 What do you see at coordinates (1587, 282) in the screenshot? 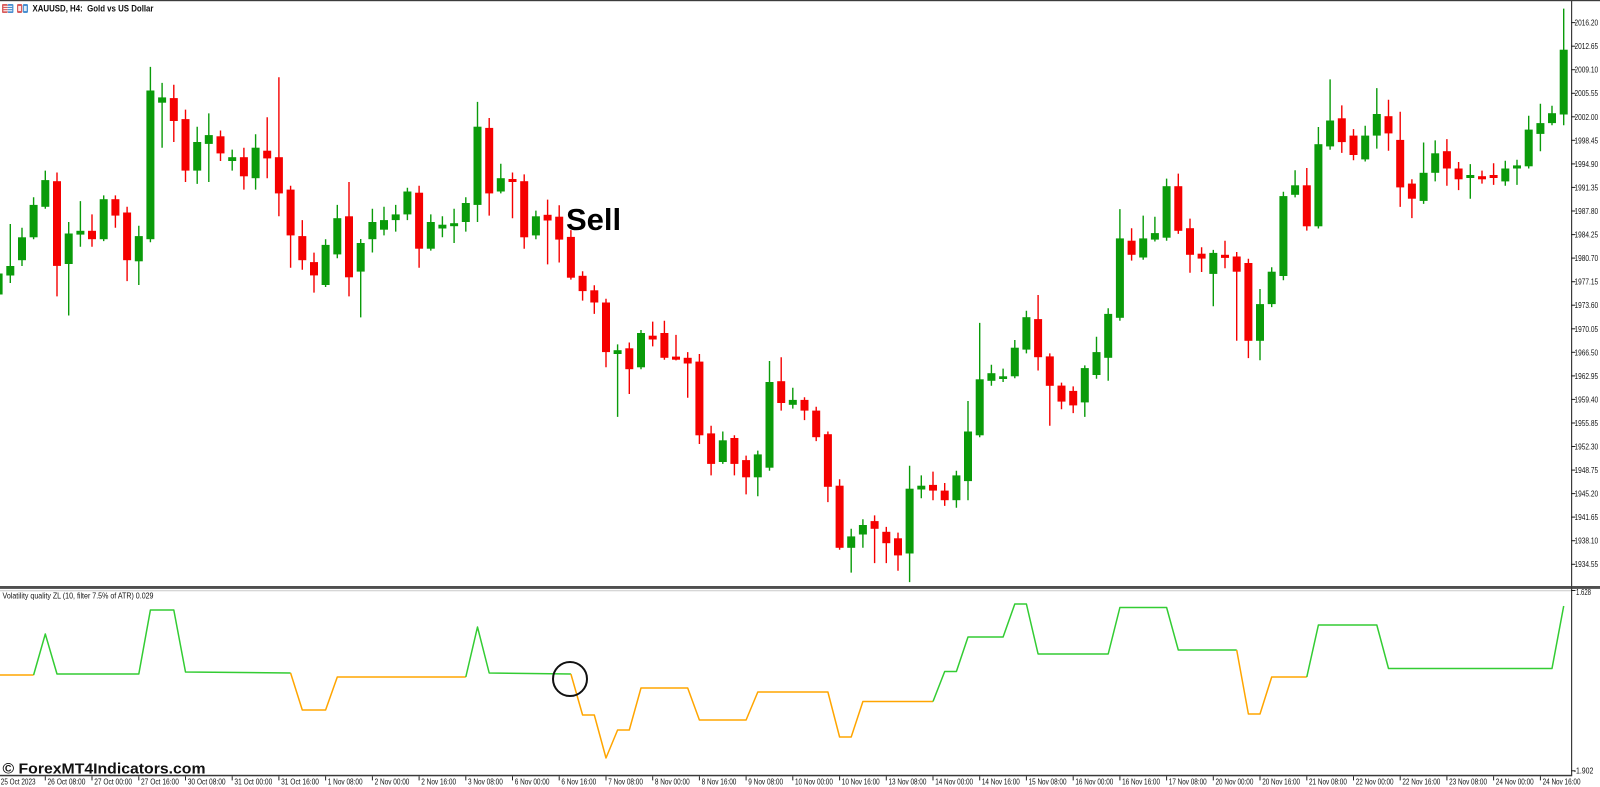
I see `svg-text: 1977.15` at bounding box center [1587, 282].